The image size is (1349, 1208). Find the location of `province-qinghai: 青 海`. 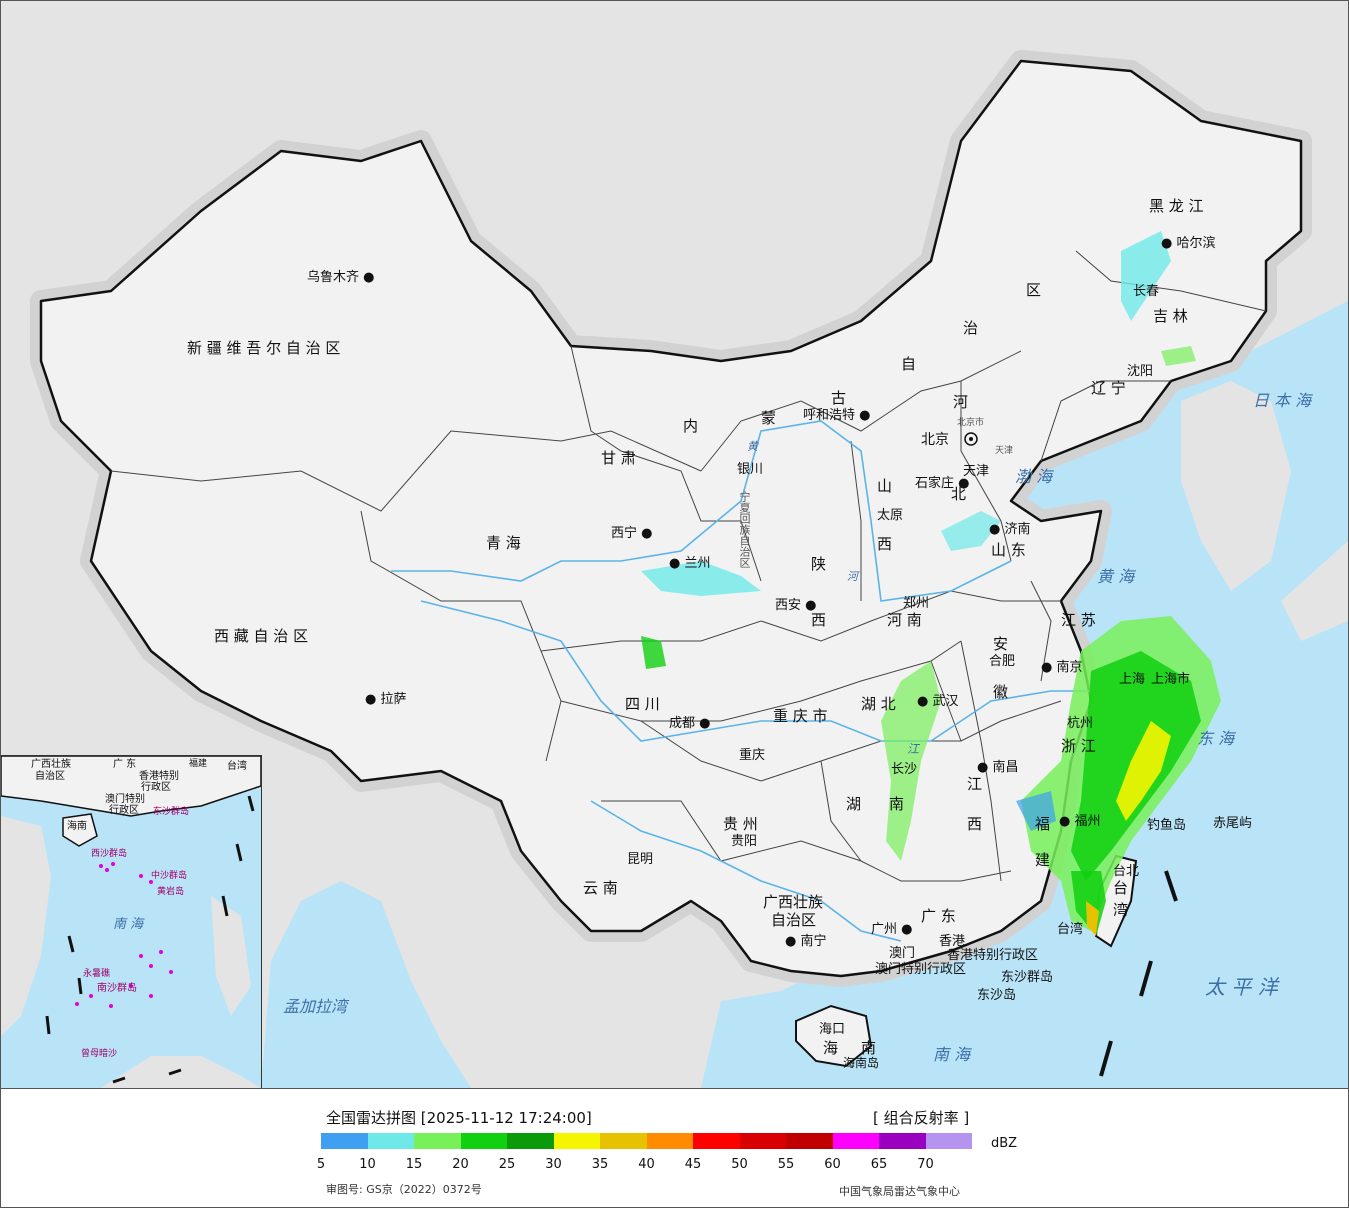

province-qinghai: 青 海 is located at coordinates (503, 543).